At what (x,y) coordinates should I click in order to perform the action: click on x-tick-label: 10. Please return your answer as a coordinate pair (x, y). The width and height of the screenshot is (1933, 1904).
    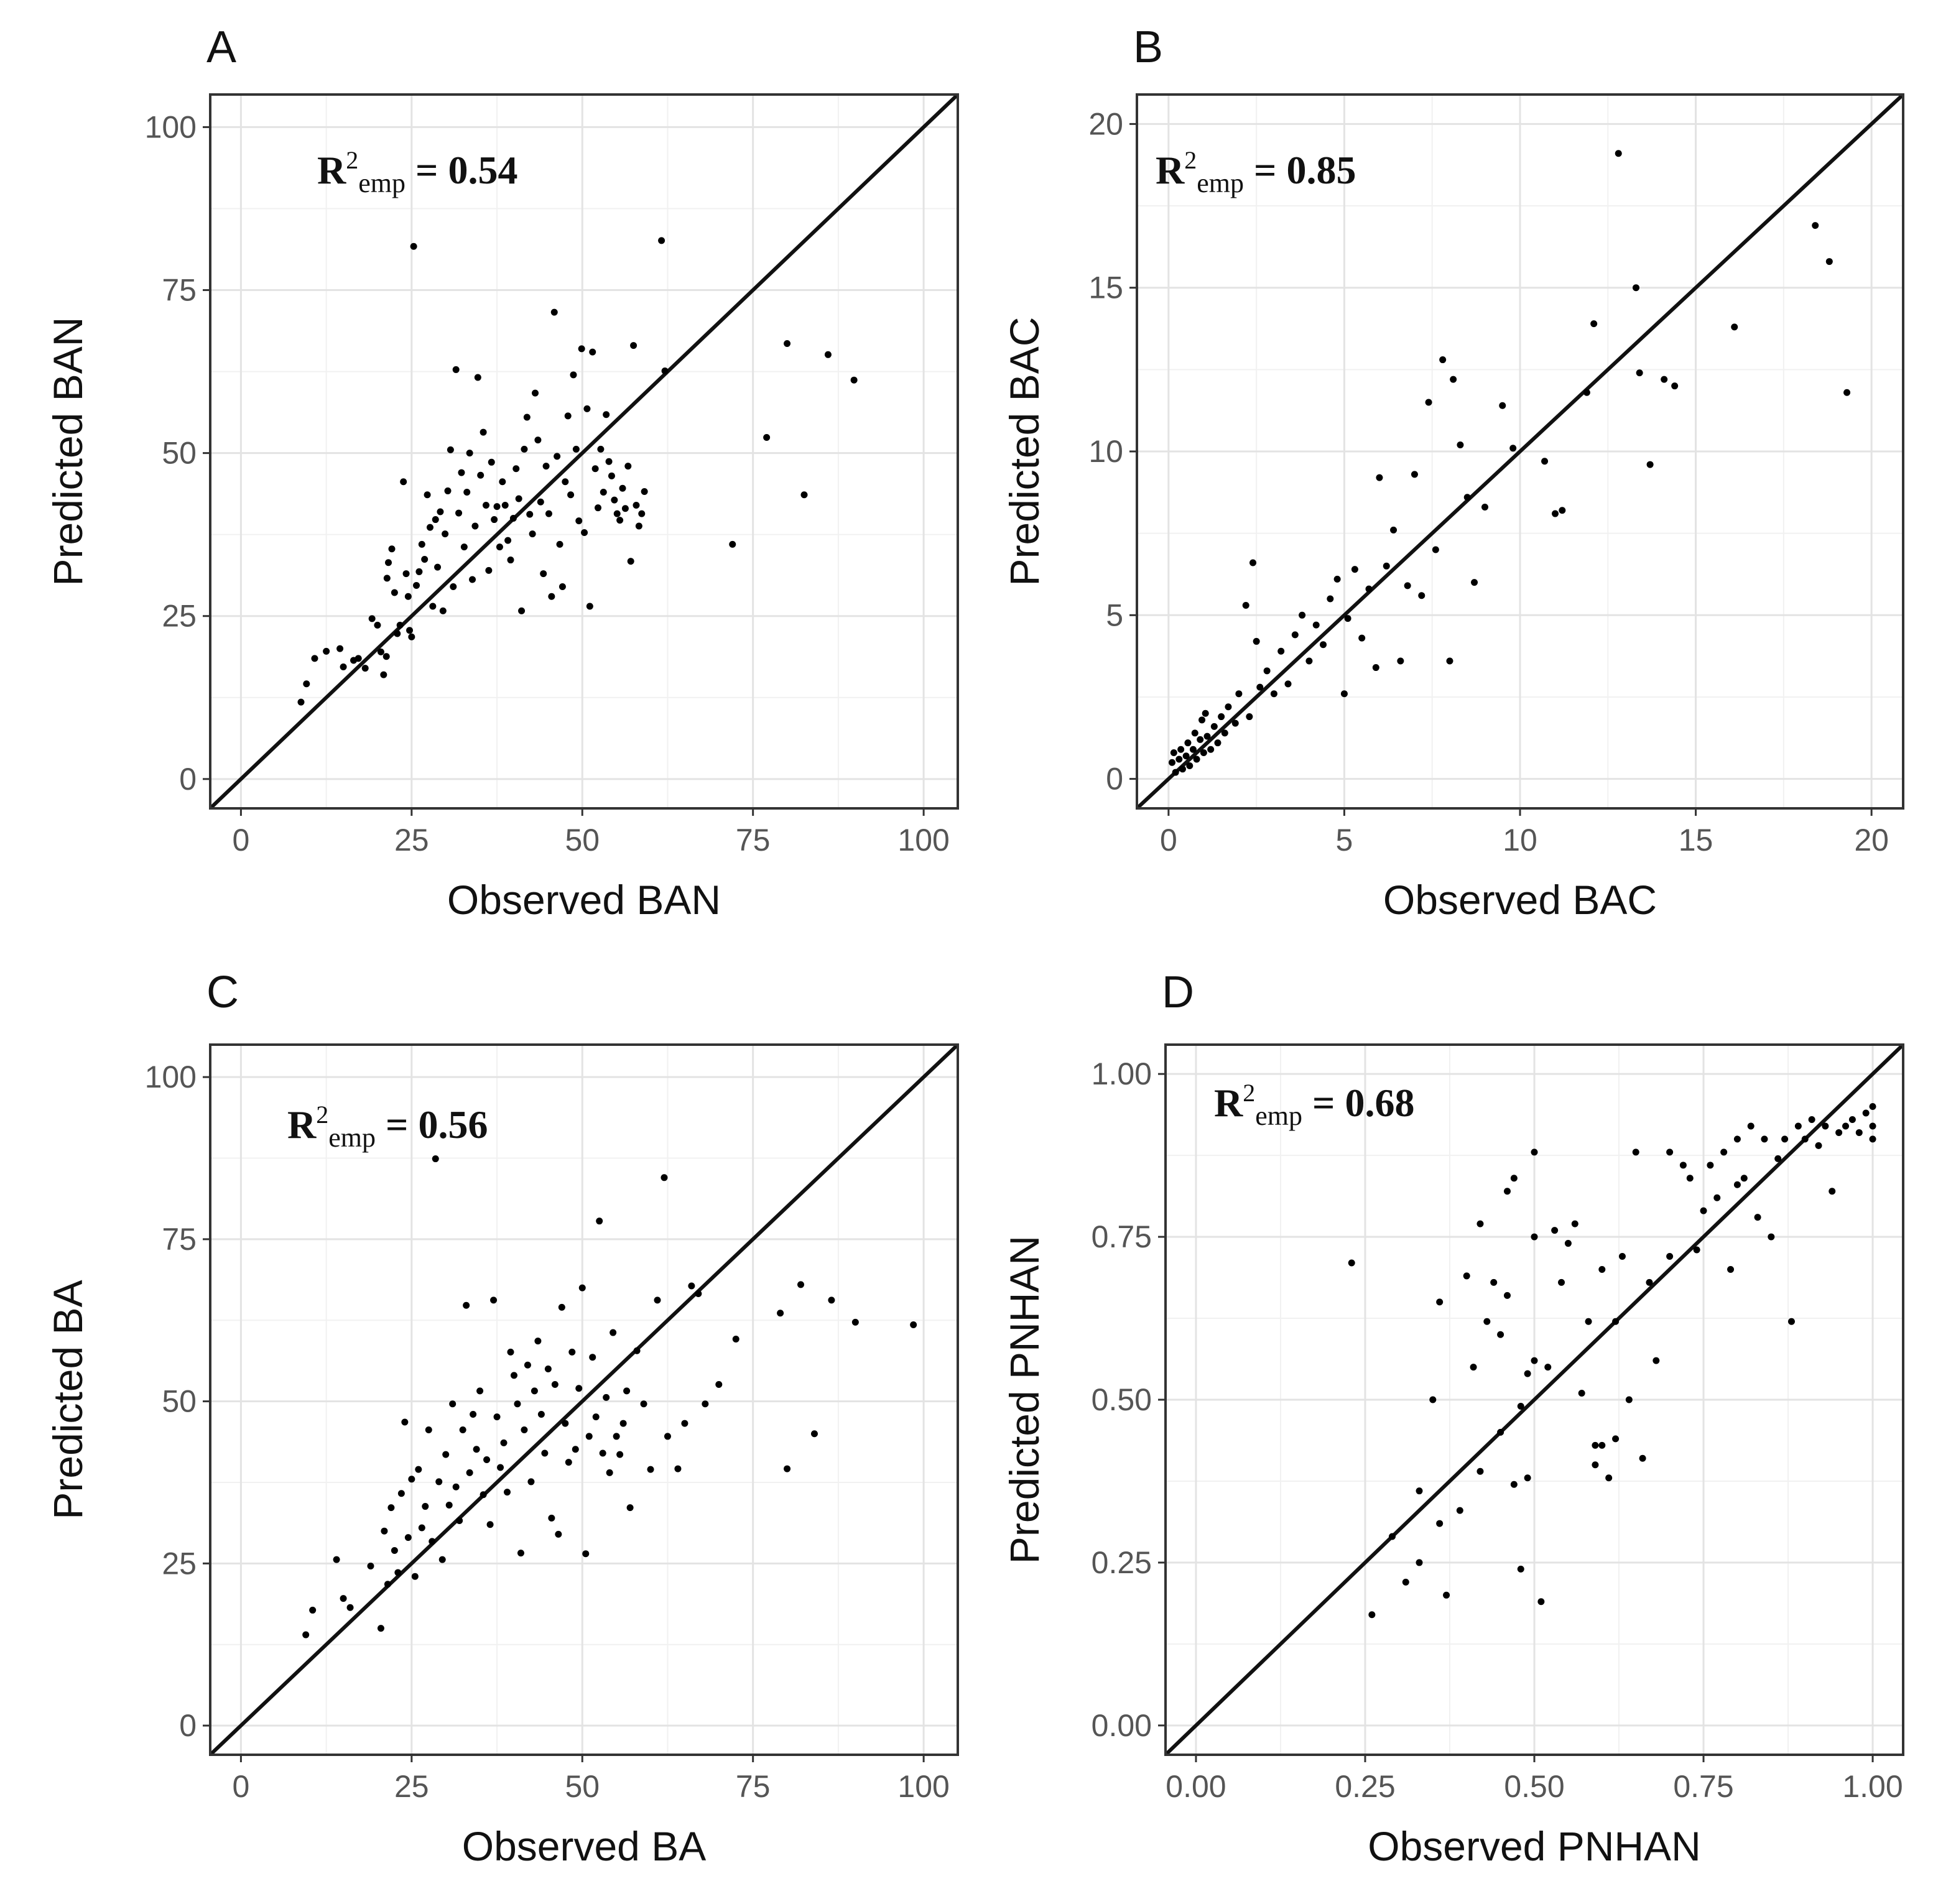
    Looking at the image, I should click on (1520, 840).